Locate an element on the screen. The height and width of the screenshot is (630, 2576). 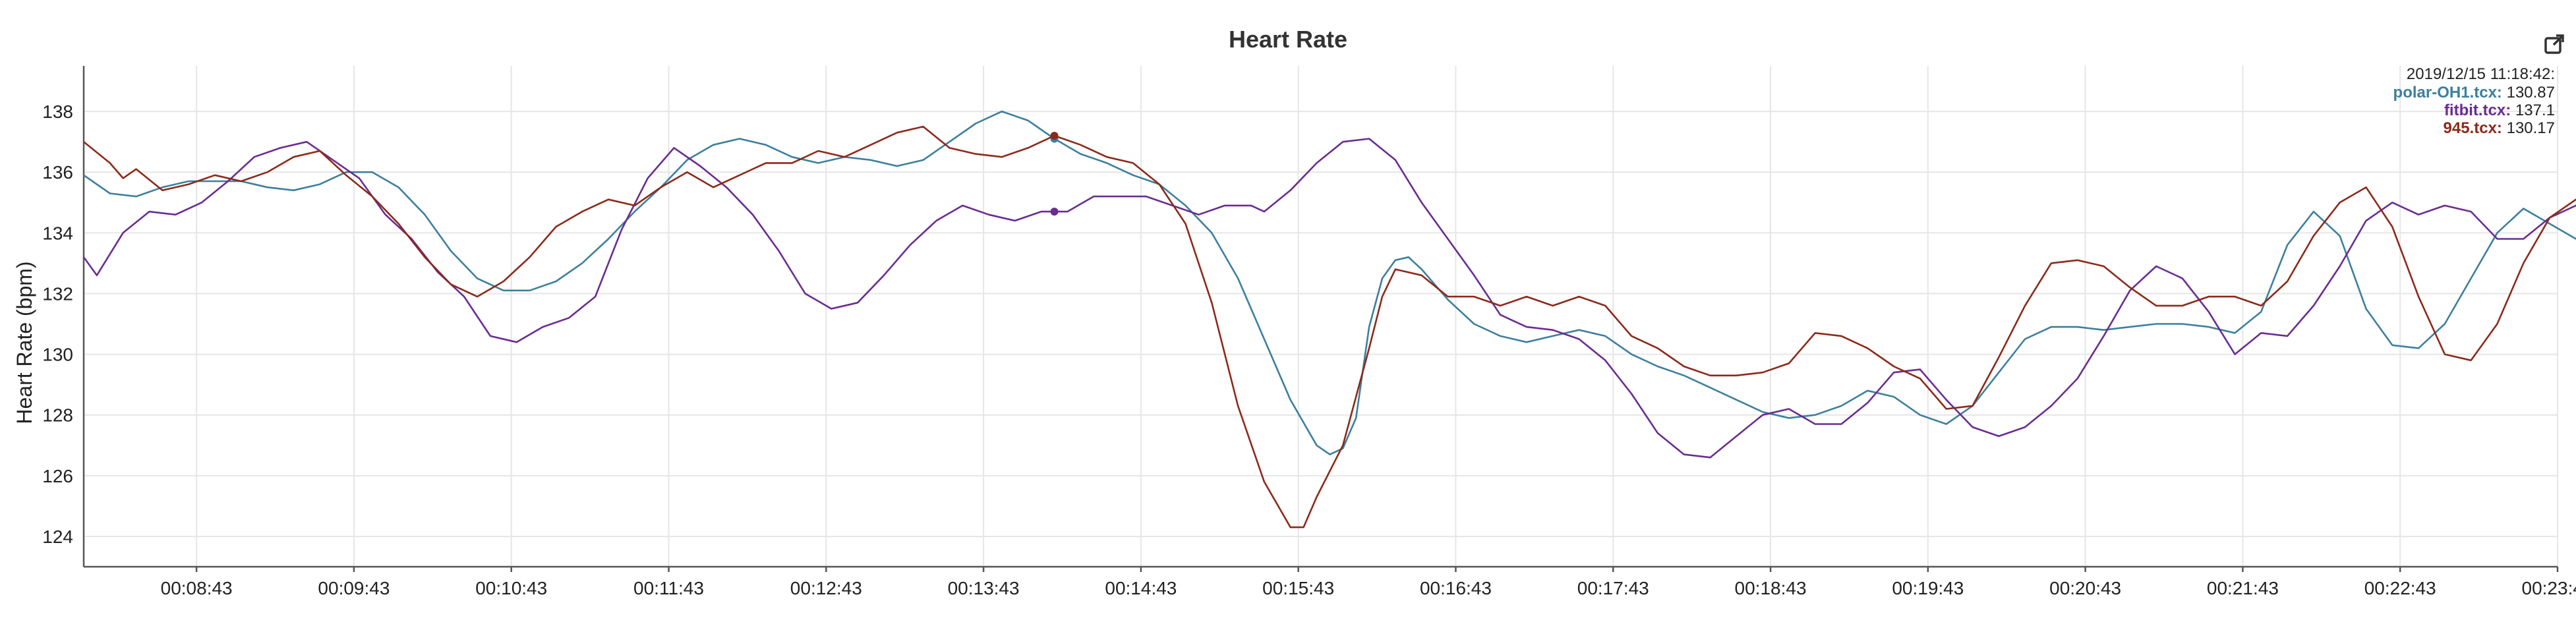
x-tick-label: 00:22:43 is located at coordinates (2400, 588).